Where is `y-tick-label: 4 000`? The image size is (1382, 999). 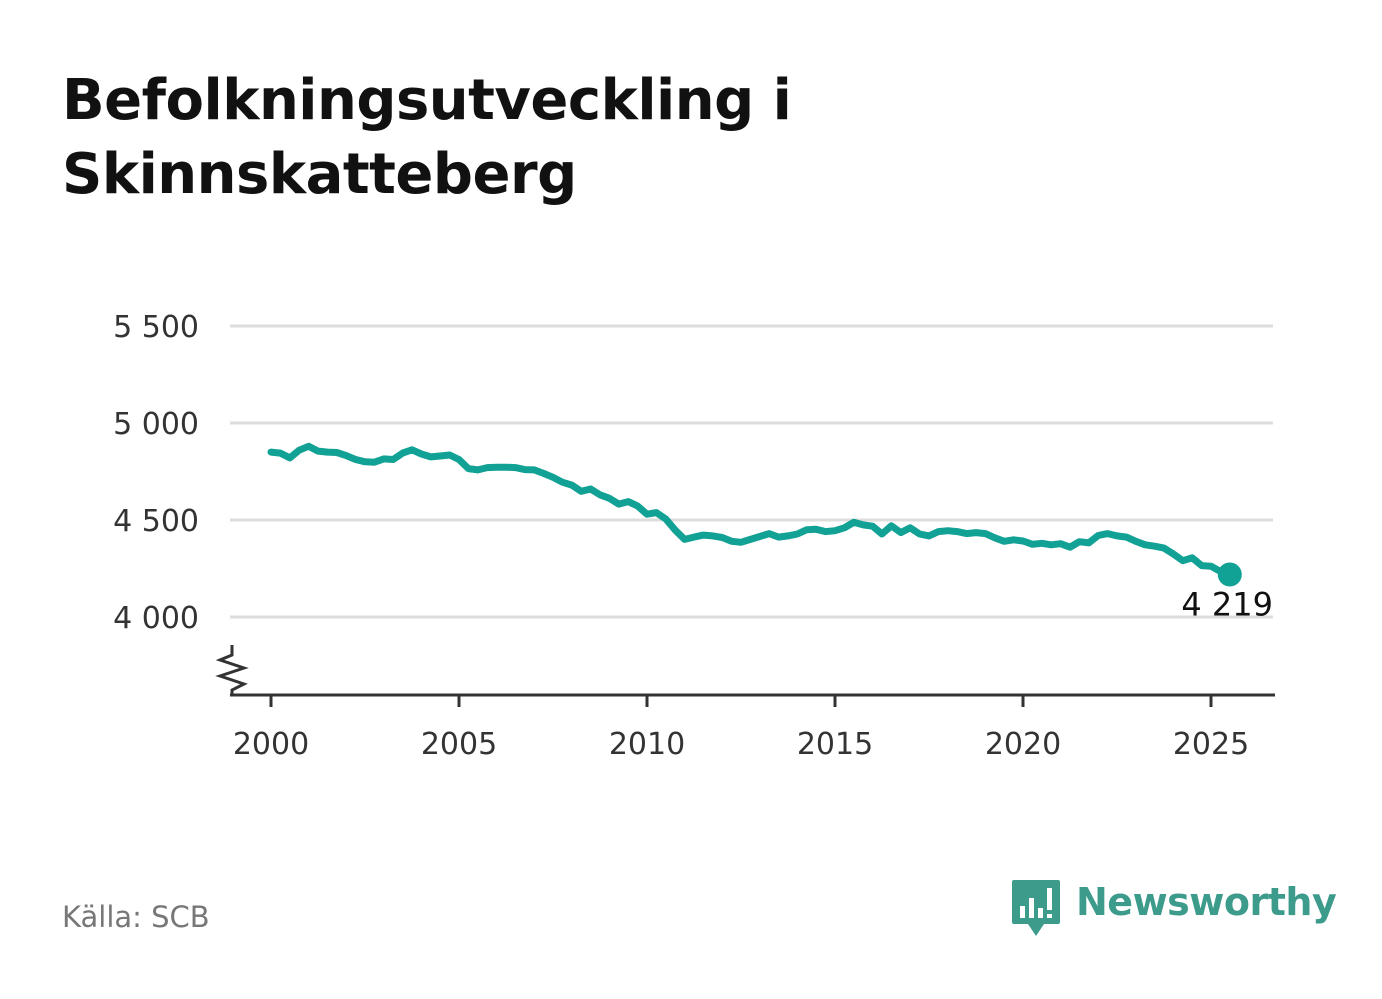 y-tick-label: 4 000 is located at coordinates (156, 618).